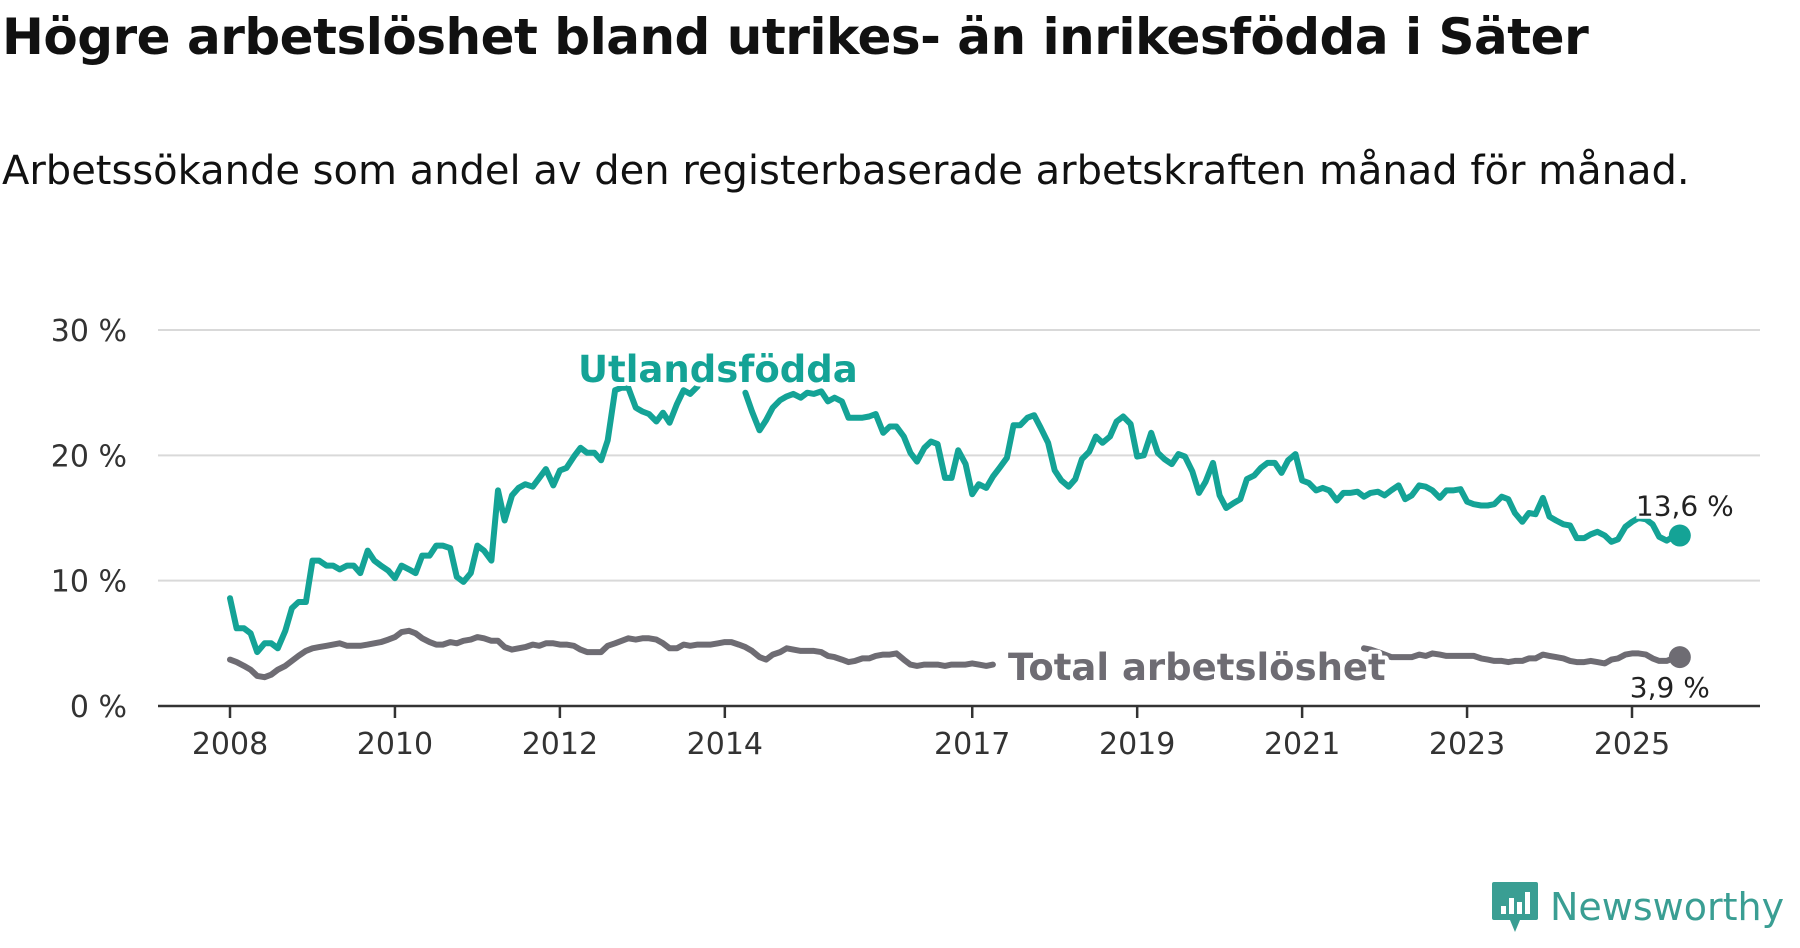 The width and height of the screenshot is (1800, 948). What do you see at coordinates (98, 707) in the screenshot?
I see `y-tick-label: 0 %` at bounding box center [98, 707].